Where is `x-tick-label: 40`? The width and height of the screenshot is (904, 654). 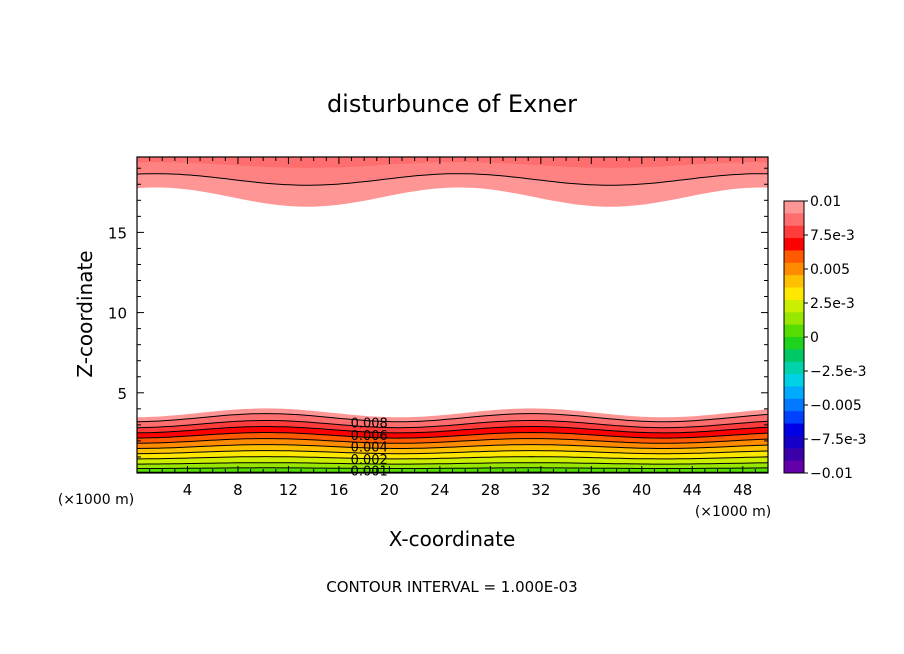 x-tick-label: 40 is located at coordinates (641, 490).